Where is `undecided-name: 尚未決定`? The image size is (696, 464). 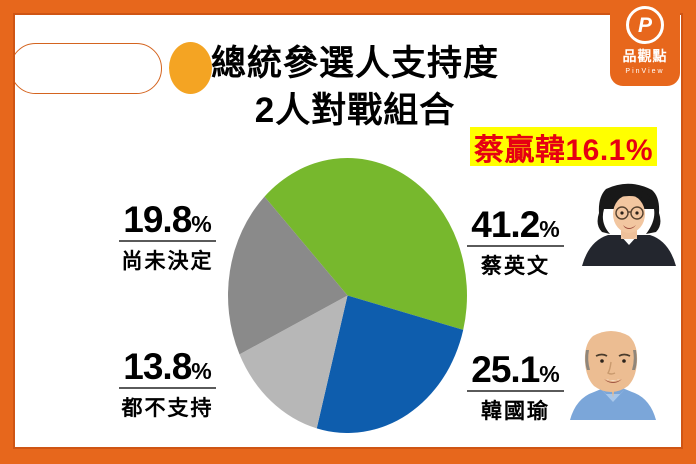 undecided-name: 尚未決定 is located at coordinates (167, 261).